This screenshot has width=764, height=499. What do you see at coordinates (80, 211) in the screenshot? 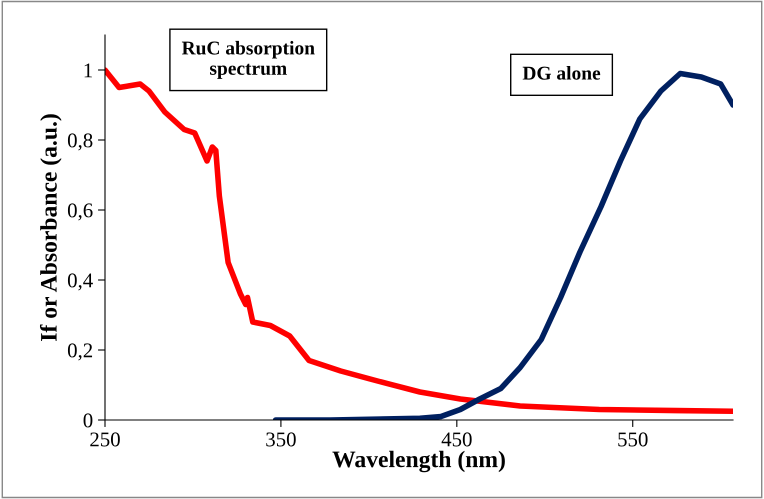
I see `y-tick-label: 0,6` at bounding box center [80, 211].